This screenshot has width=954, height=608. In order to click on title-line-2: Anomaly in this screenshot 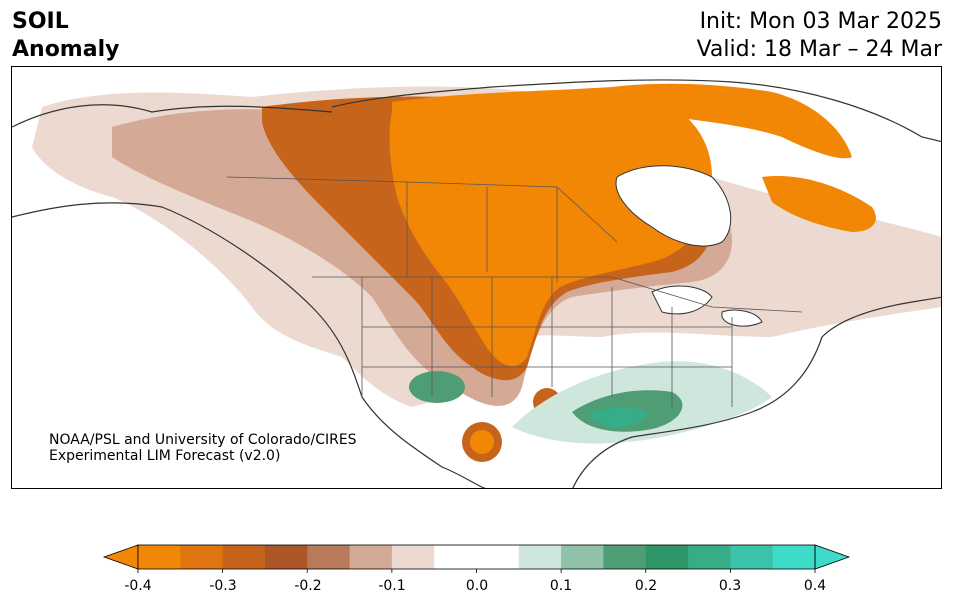, I will do `click(66, 49)`.